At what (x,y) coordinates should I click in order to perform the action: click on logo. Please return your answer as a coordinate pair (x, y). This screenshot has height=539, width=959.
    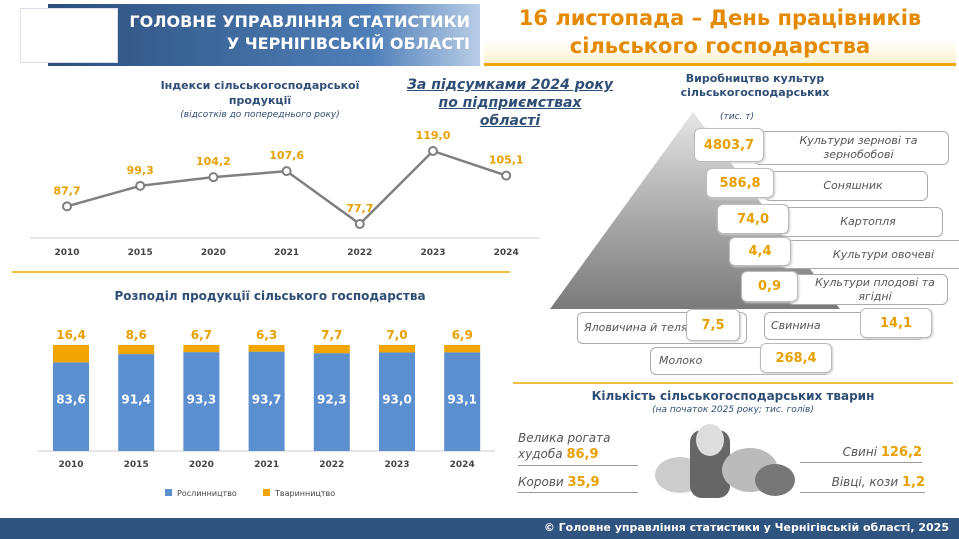
    Looking at the image, I should click on (69, 35).